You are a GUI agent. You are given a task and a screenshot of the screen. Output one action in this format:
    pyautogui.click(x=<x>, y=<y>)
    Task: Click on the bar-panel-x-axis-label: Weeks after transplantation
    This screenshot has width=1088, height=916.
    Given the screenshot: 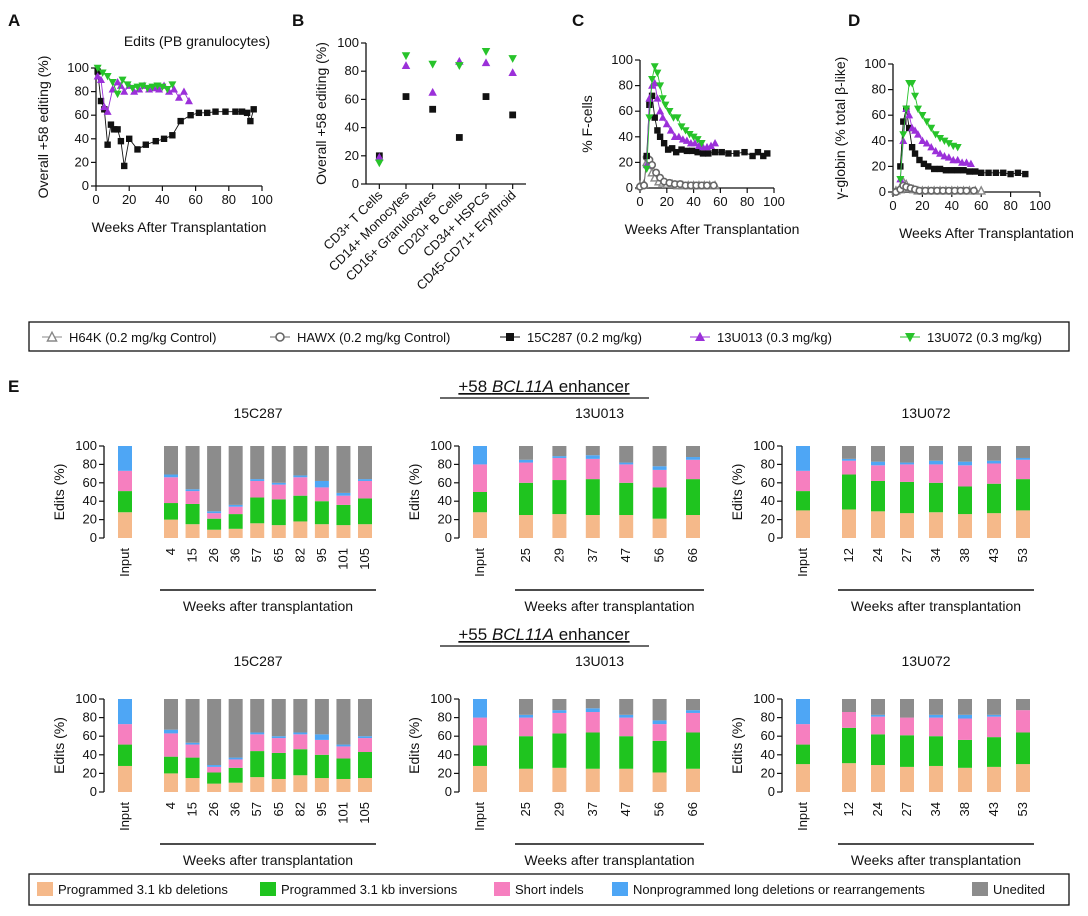 What is the action you would take?
    pyautogui.click(x=268, y=860)
    